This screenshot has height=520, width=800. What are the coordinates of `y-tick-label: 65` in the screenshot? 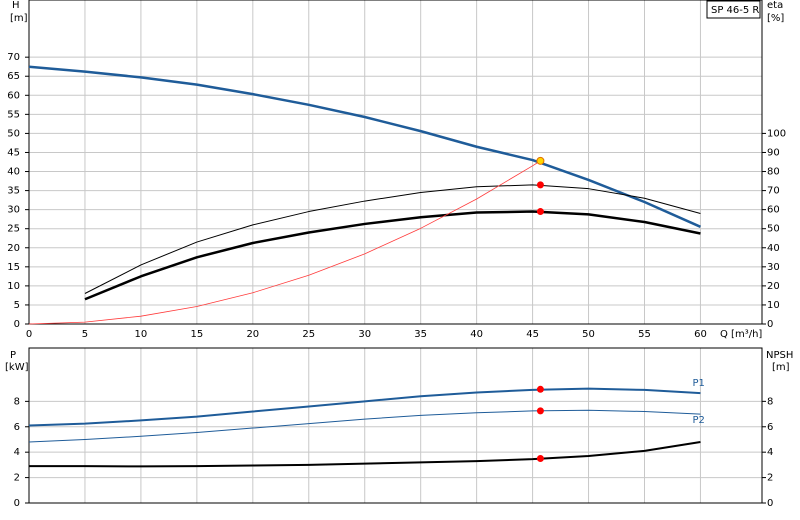 It's located at (13, 76).